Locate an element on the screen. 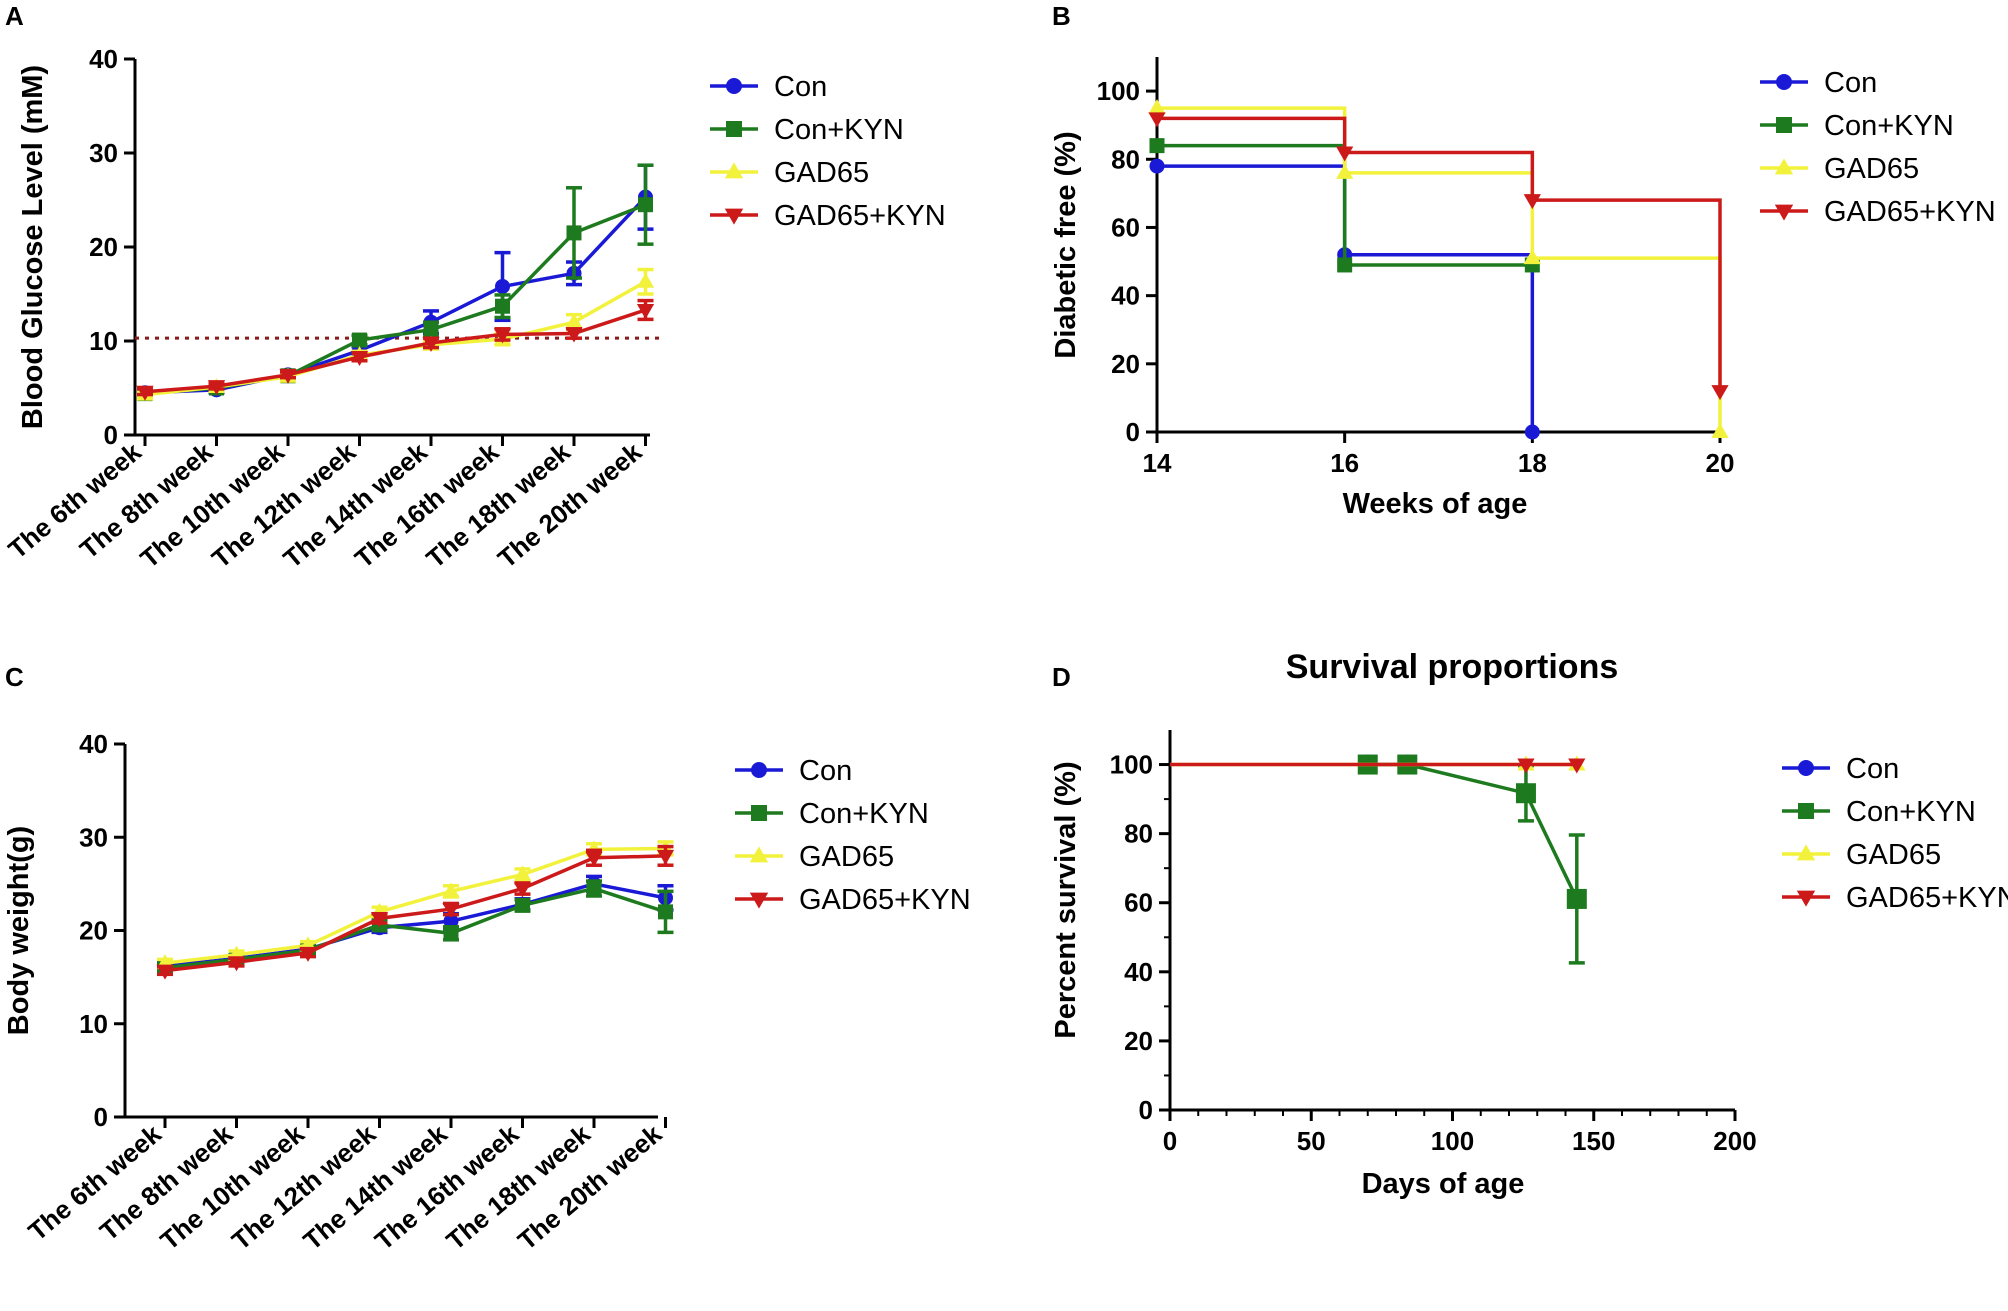 The width and height of the screenshot is (2008, 1311). x-tick-label: 20 is located at coordinates (1720, 463).